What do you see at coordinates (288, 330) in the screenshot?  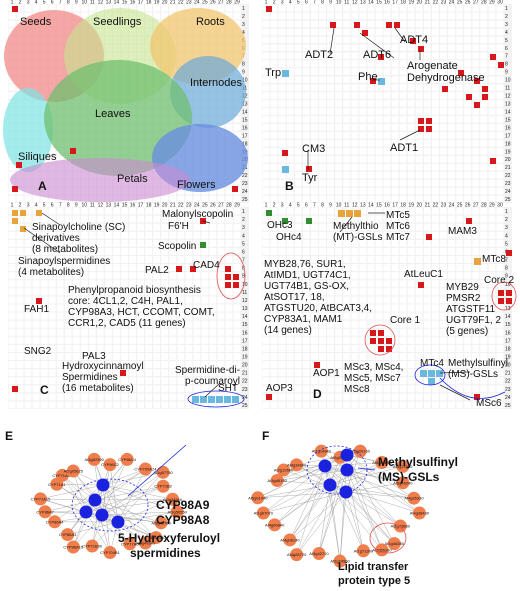 I see `mt-gene-7: (14 genes)` at bounding box center [288, 330].